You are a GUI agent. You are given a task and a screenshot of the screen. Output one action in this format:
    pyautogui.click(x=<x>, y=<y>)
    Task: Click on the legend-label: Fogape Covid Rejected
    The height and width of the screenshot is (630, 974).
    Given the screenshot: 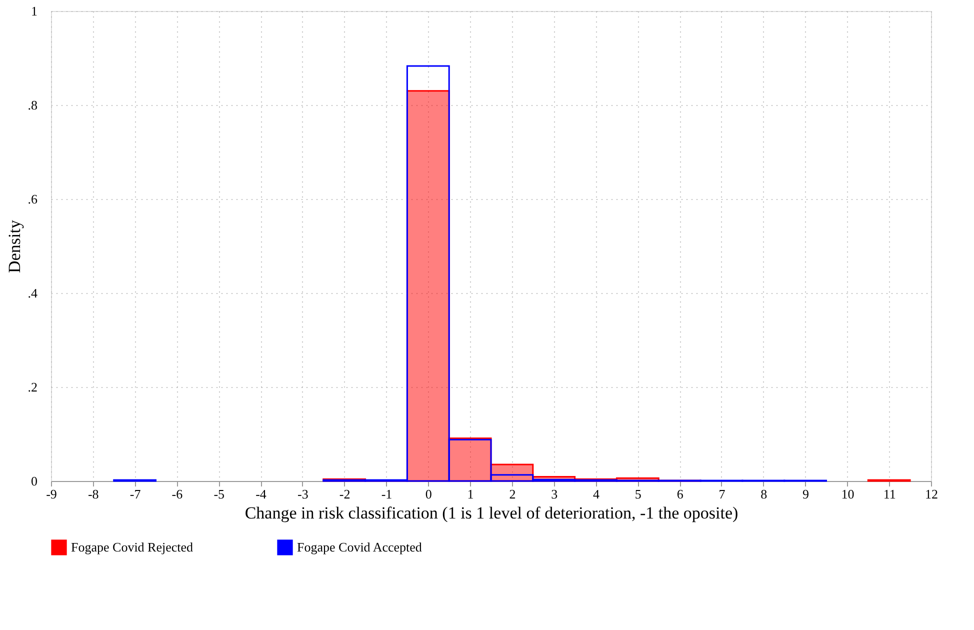 What is the action you would take?
    pyautogui.click(x=132, y=546)
    